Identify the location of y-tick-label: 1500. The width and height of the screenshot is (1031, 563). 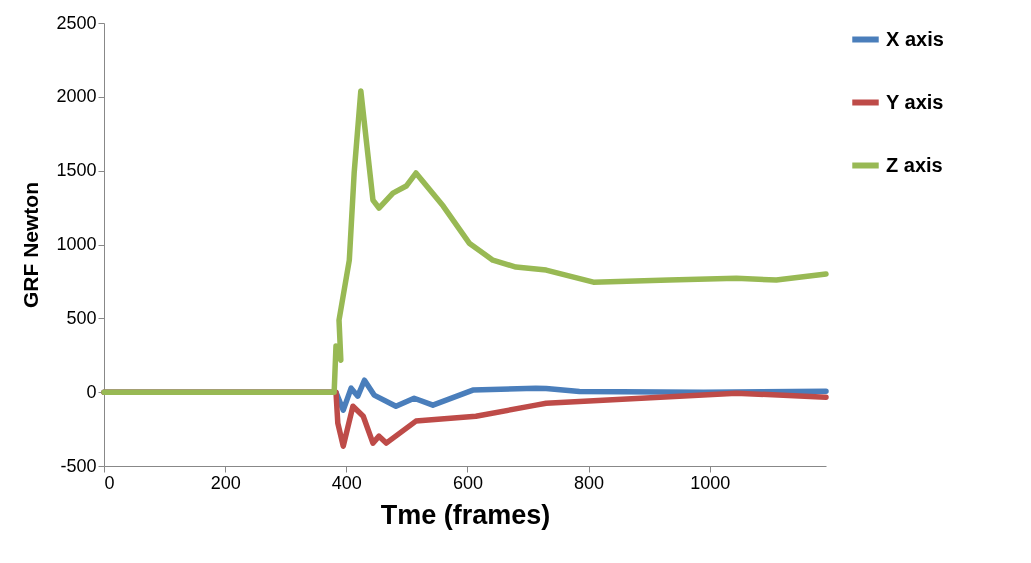
(76, 170).